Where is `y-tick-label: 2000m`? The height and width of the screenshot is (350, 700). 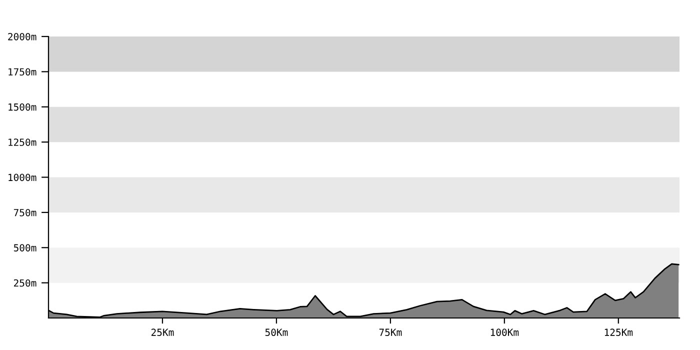
y-tick-label: 2000m is located at coordinates (22, 36).